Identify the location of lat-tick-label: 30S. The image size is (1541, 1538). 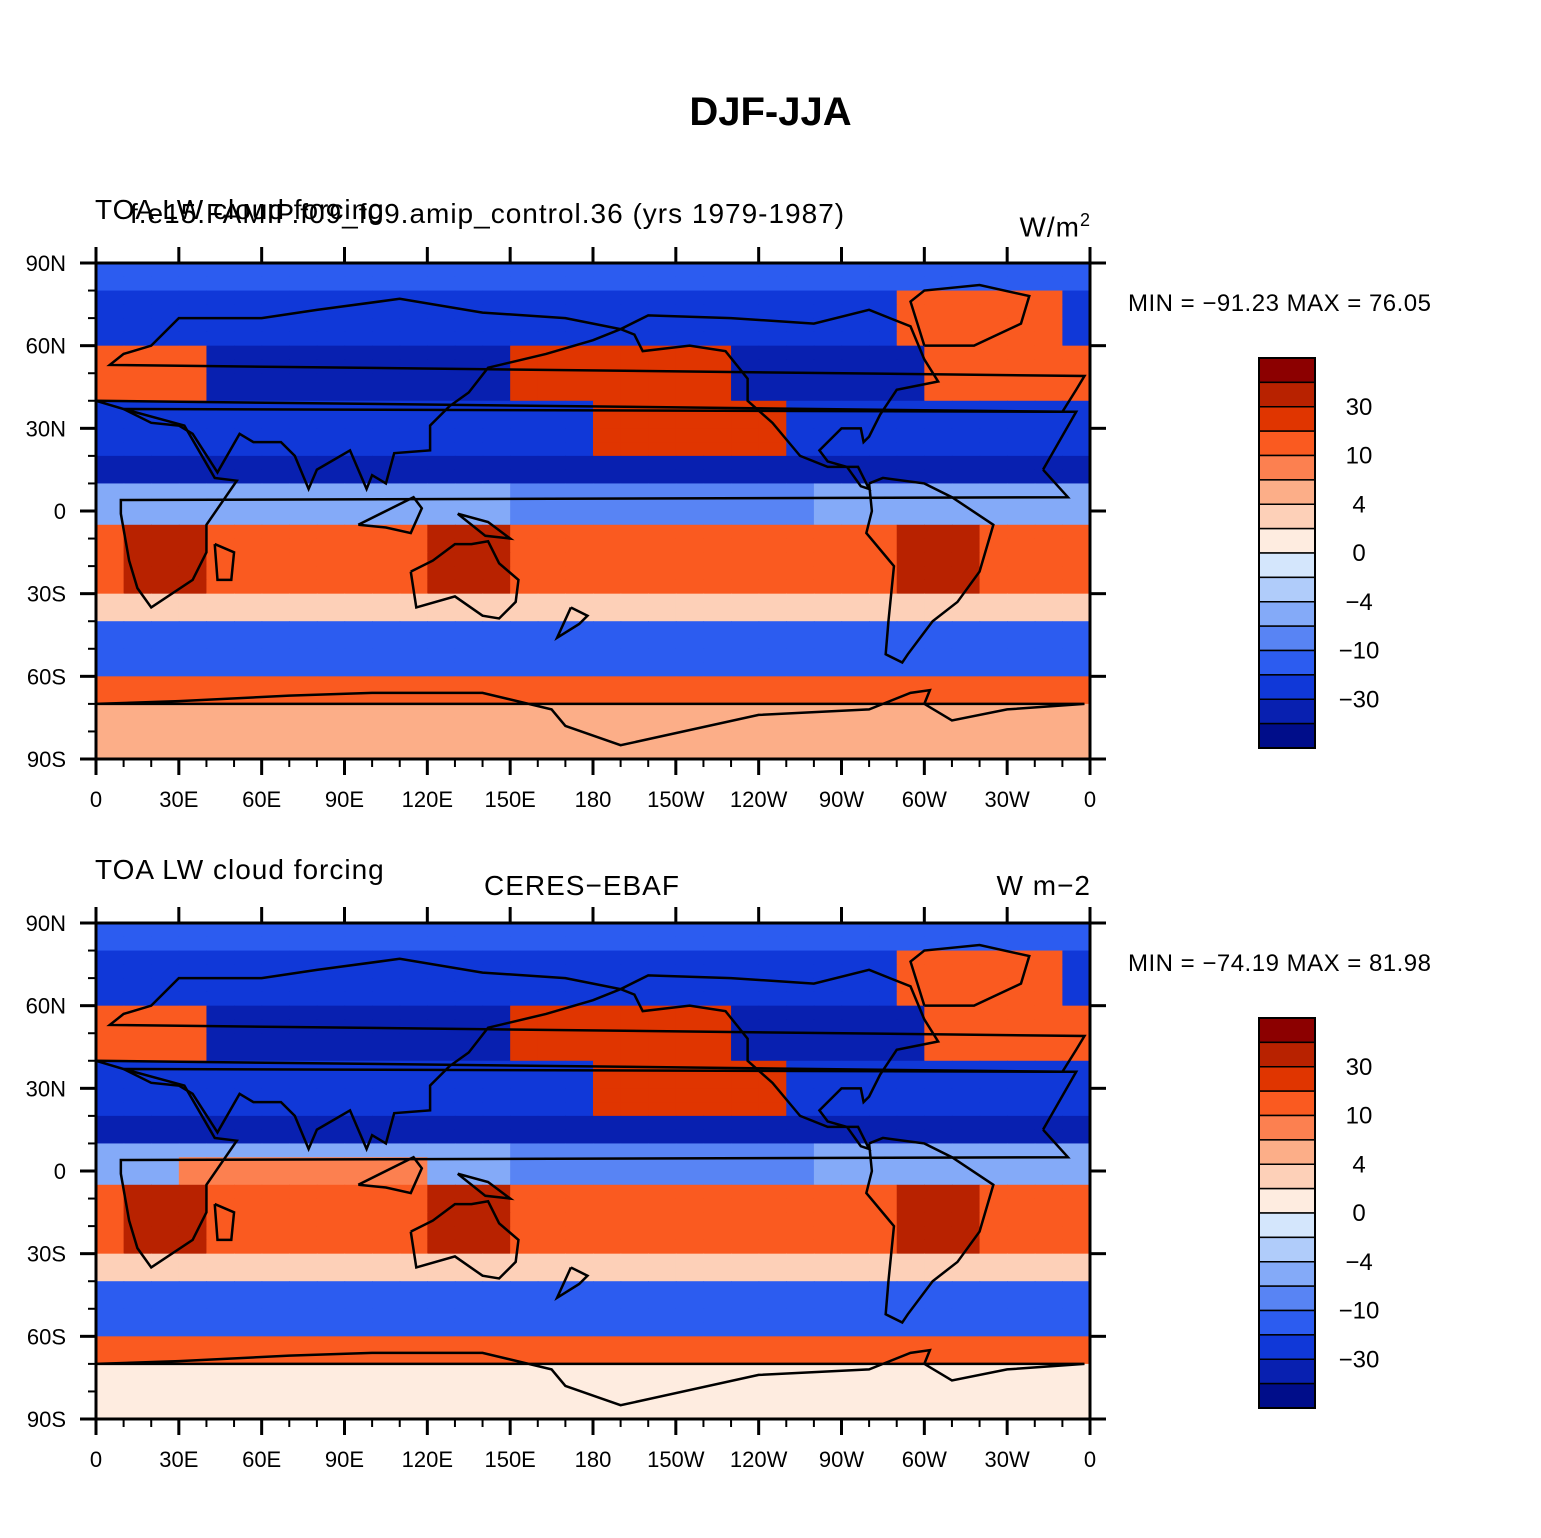
(46, 1254).